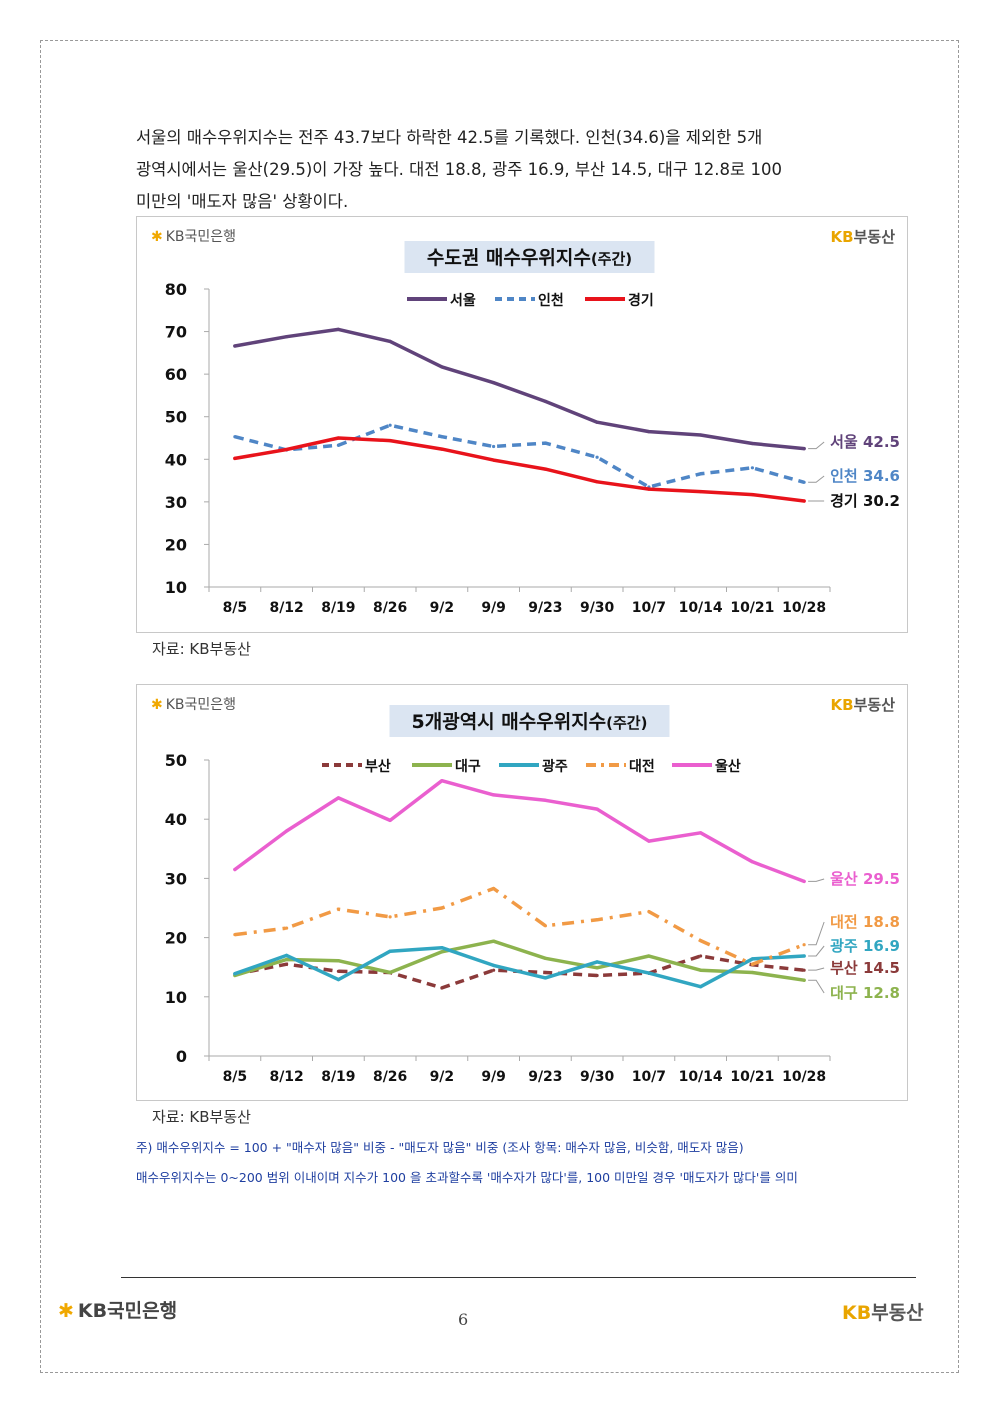 The height and width of the screenshot is (1414, 1000). What do you see at coordinates (493, 608) in the screenshot?
I see `x-tick-label: 9/9` at bounding box center [493, 608].